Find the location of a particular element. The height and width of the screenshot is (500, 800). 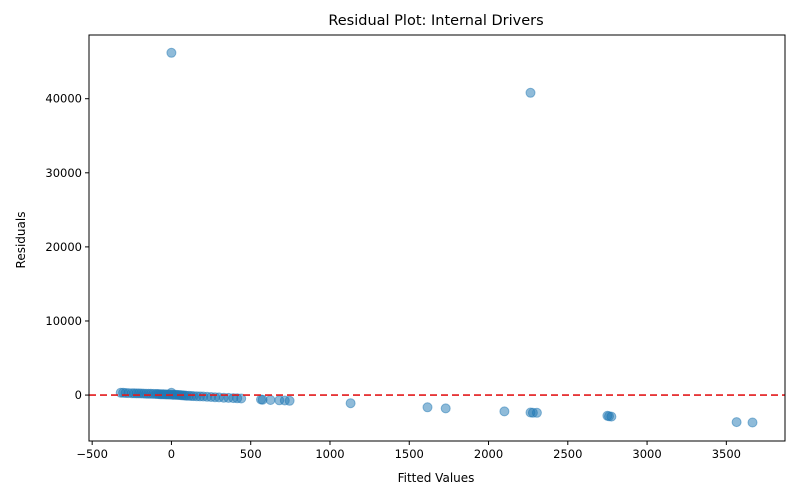

x-tick-label: 2000 is located at coordinates (488, 454).